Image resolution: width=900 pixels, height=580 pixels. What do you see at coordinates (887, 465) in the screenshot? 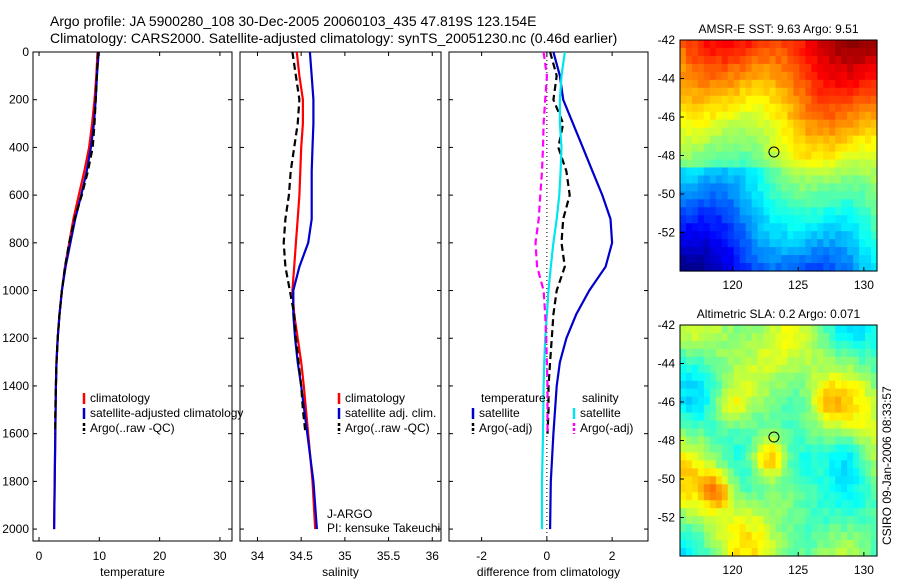
I see `credit-stamp: CSIRO 09-Jan-2006 08:33:57` at bounding box center [887, 465].